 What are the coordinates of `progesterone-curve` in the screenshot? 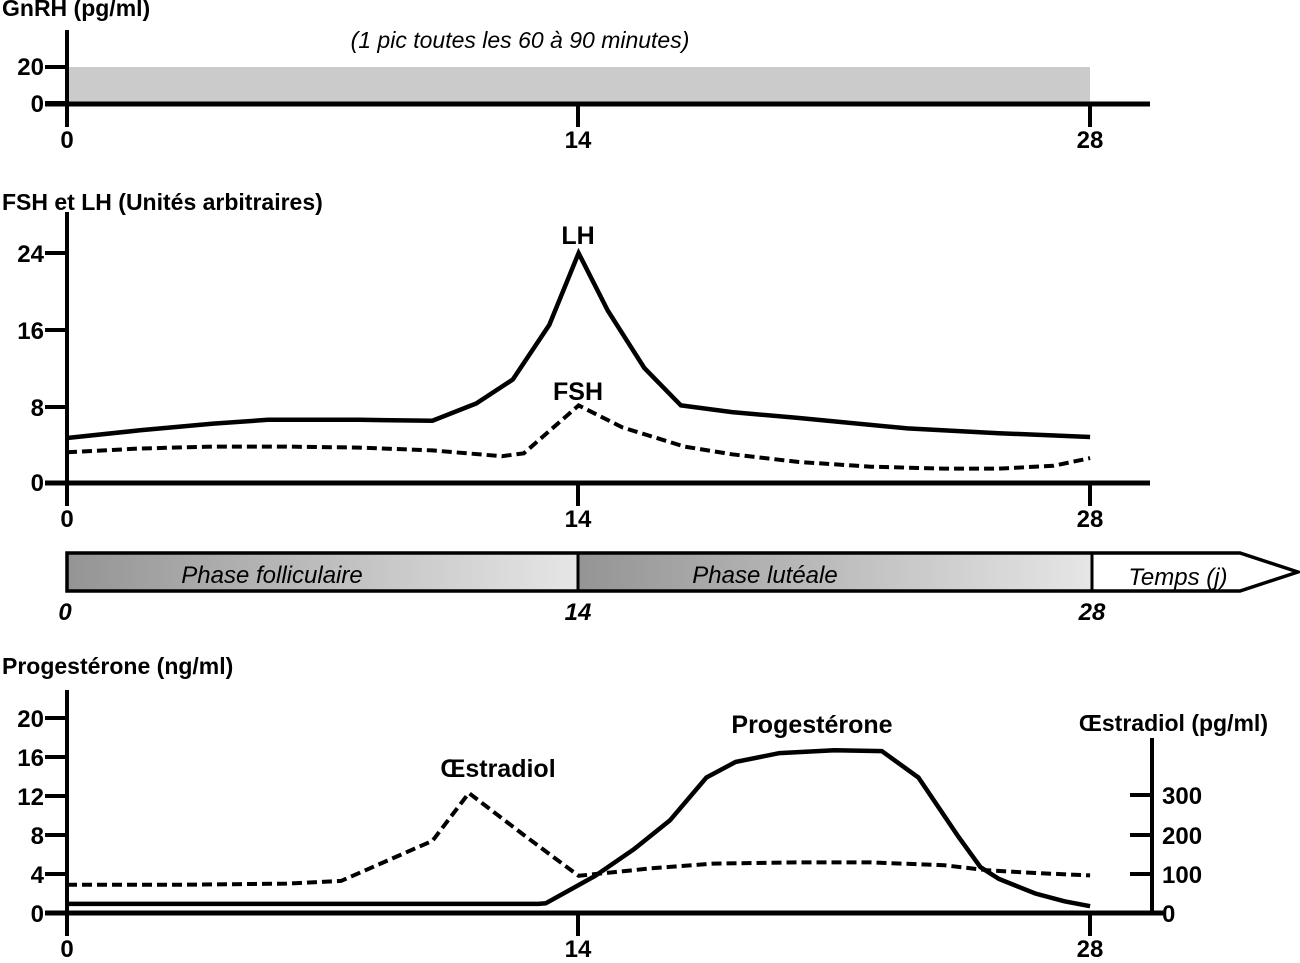 It's located at (579, 828).